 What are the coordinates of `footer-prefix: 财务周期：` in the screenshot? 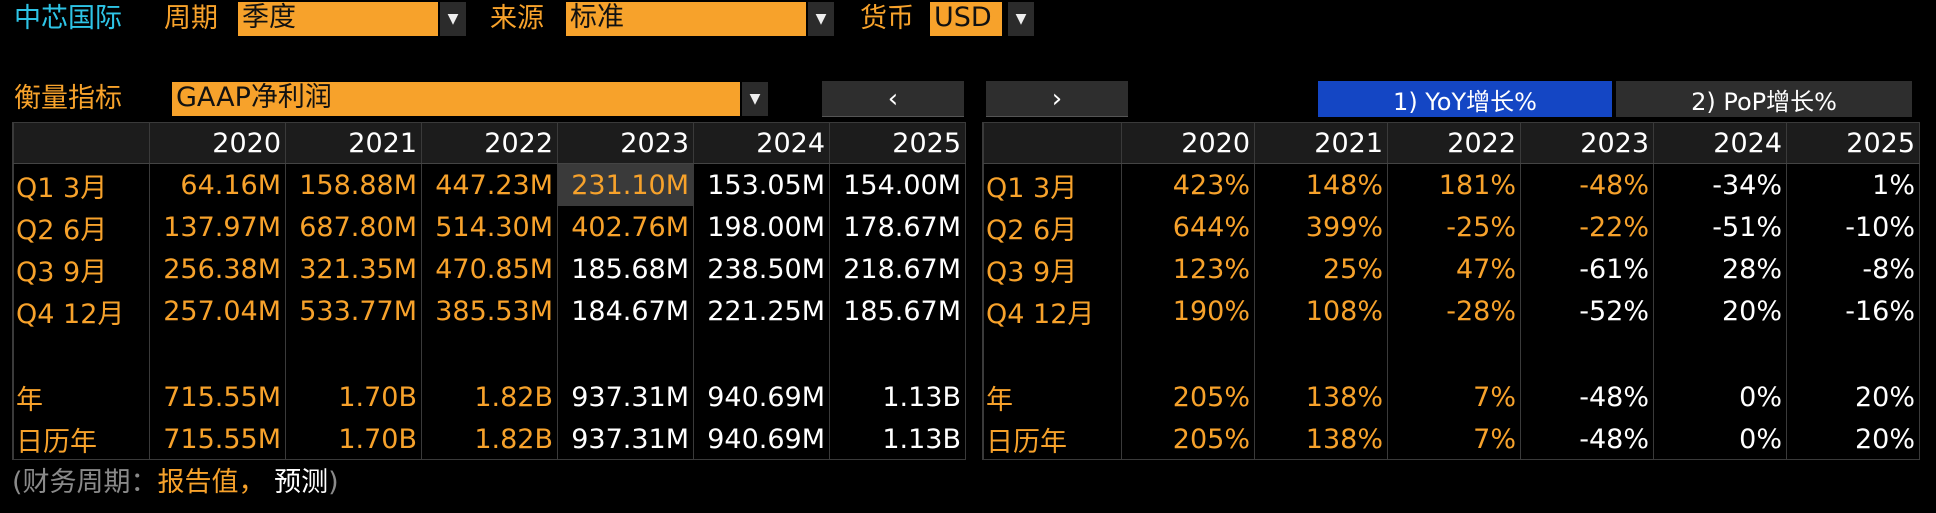 It's located at (90, 482).